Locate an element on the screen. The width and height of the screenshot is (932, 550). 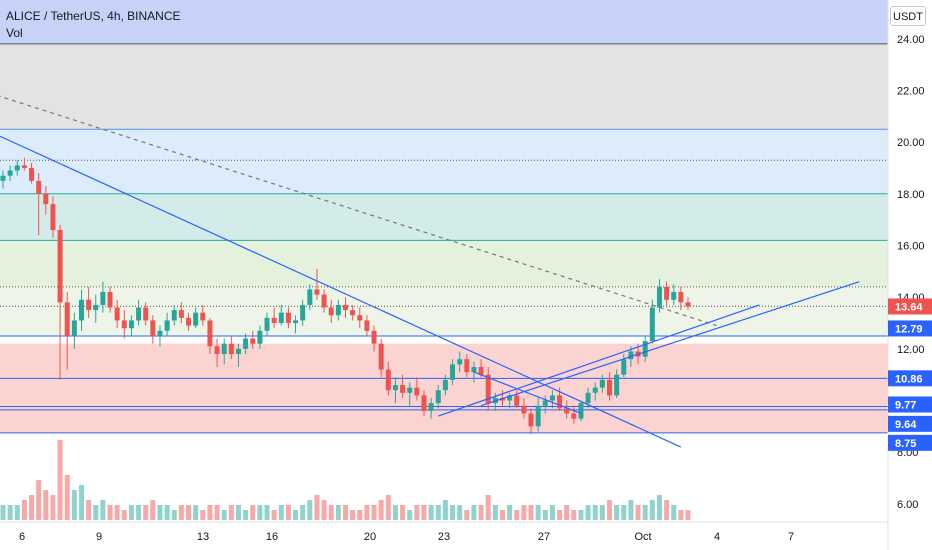
price-tick-1: 22.00 is located at coordinates (911, 91).